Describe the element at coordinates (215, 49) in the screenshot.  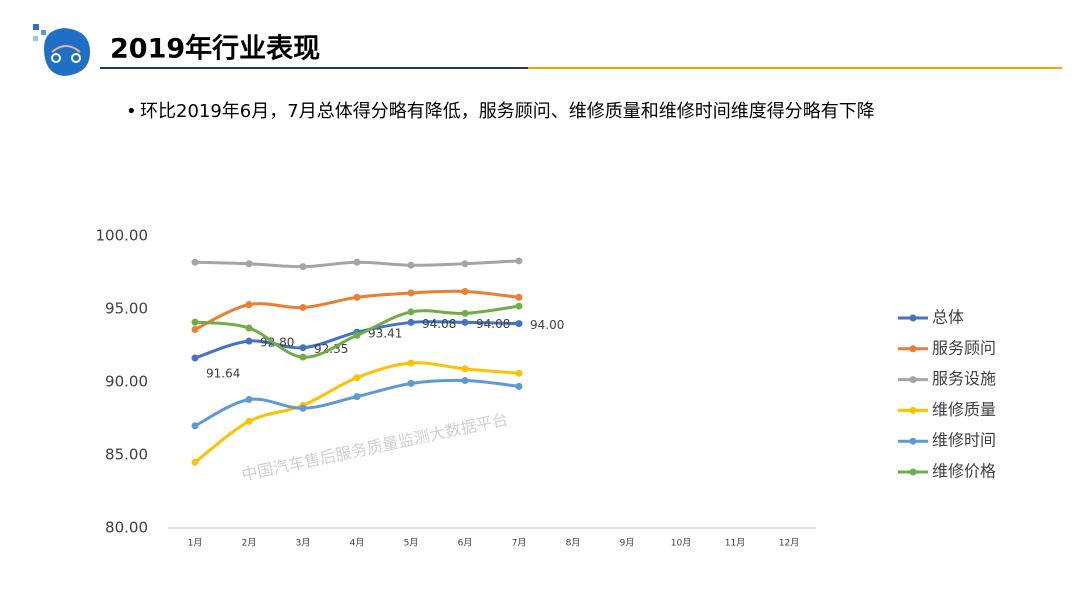
I see `slide-title: 2019年行业表现` at that location.